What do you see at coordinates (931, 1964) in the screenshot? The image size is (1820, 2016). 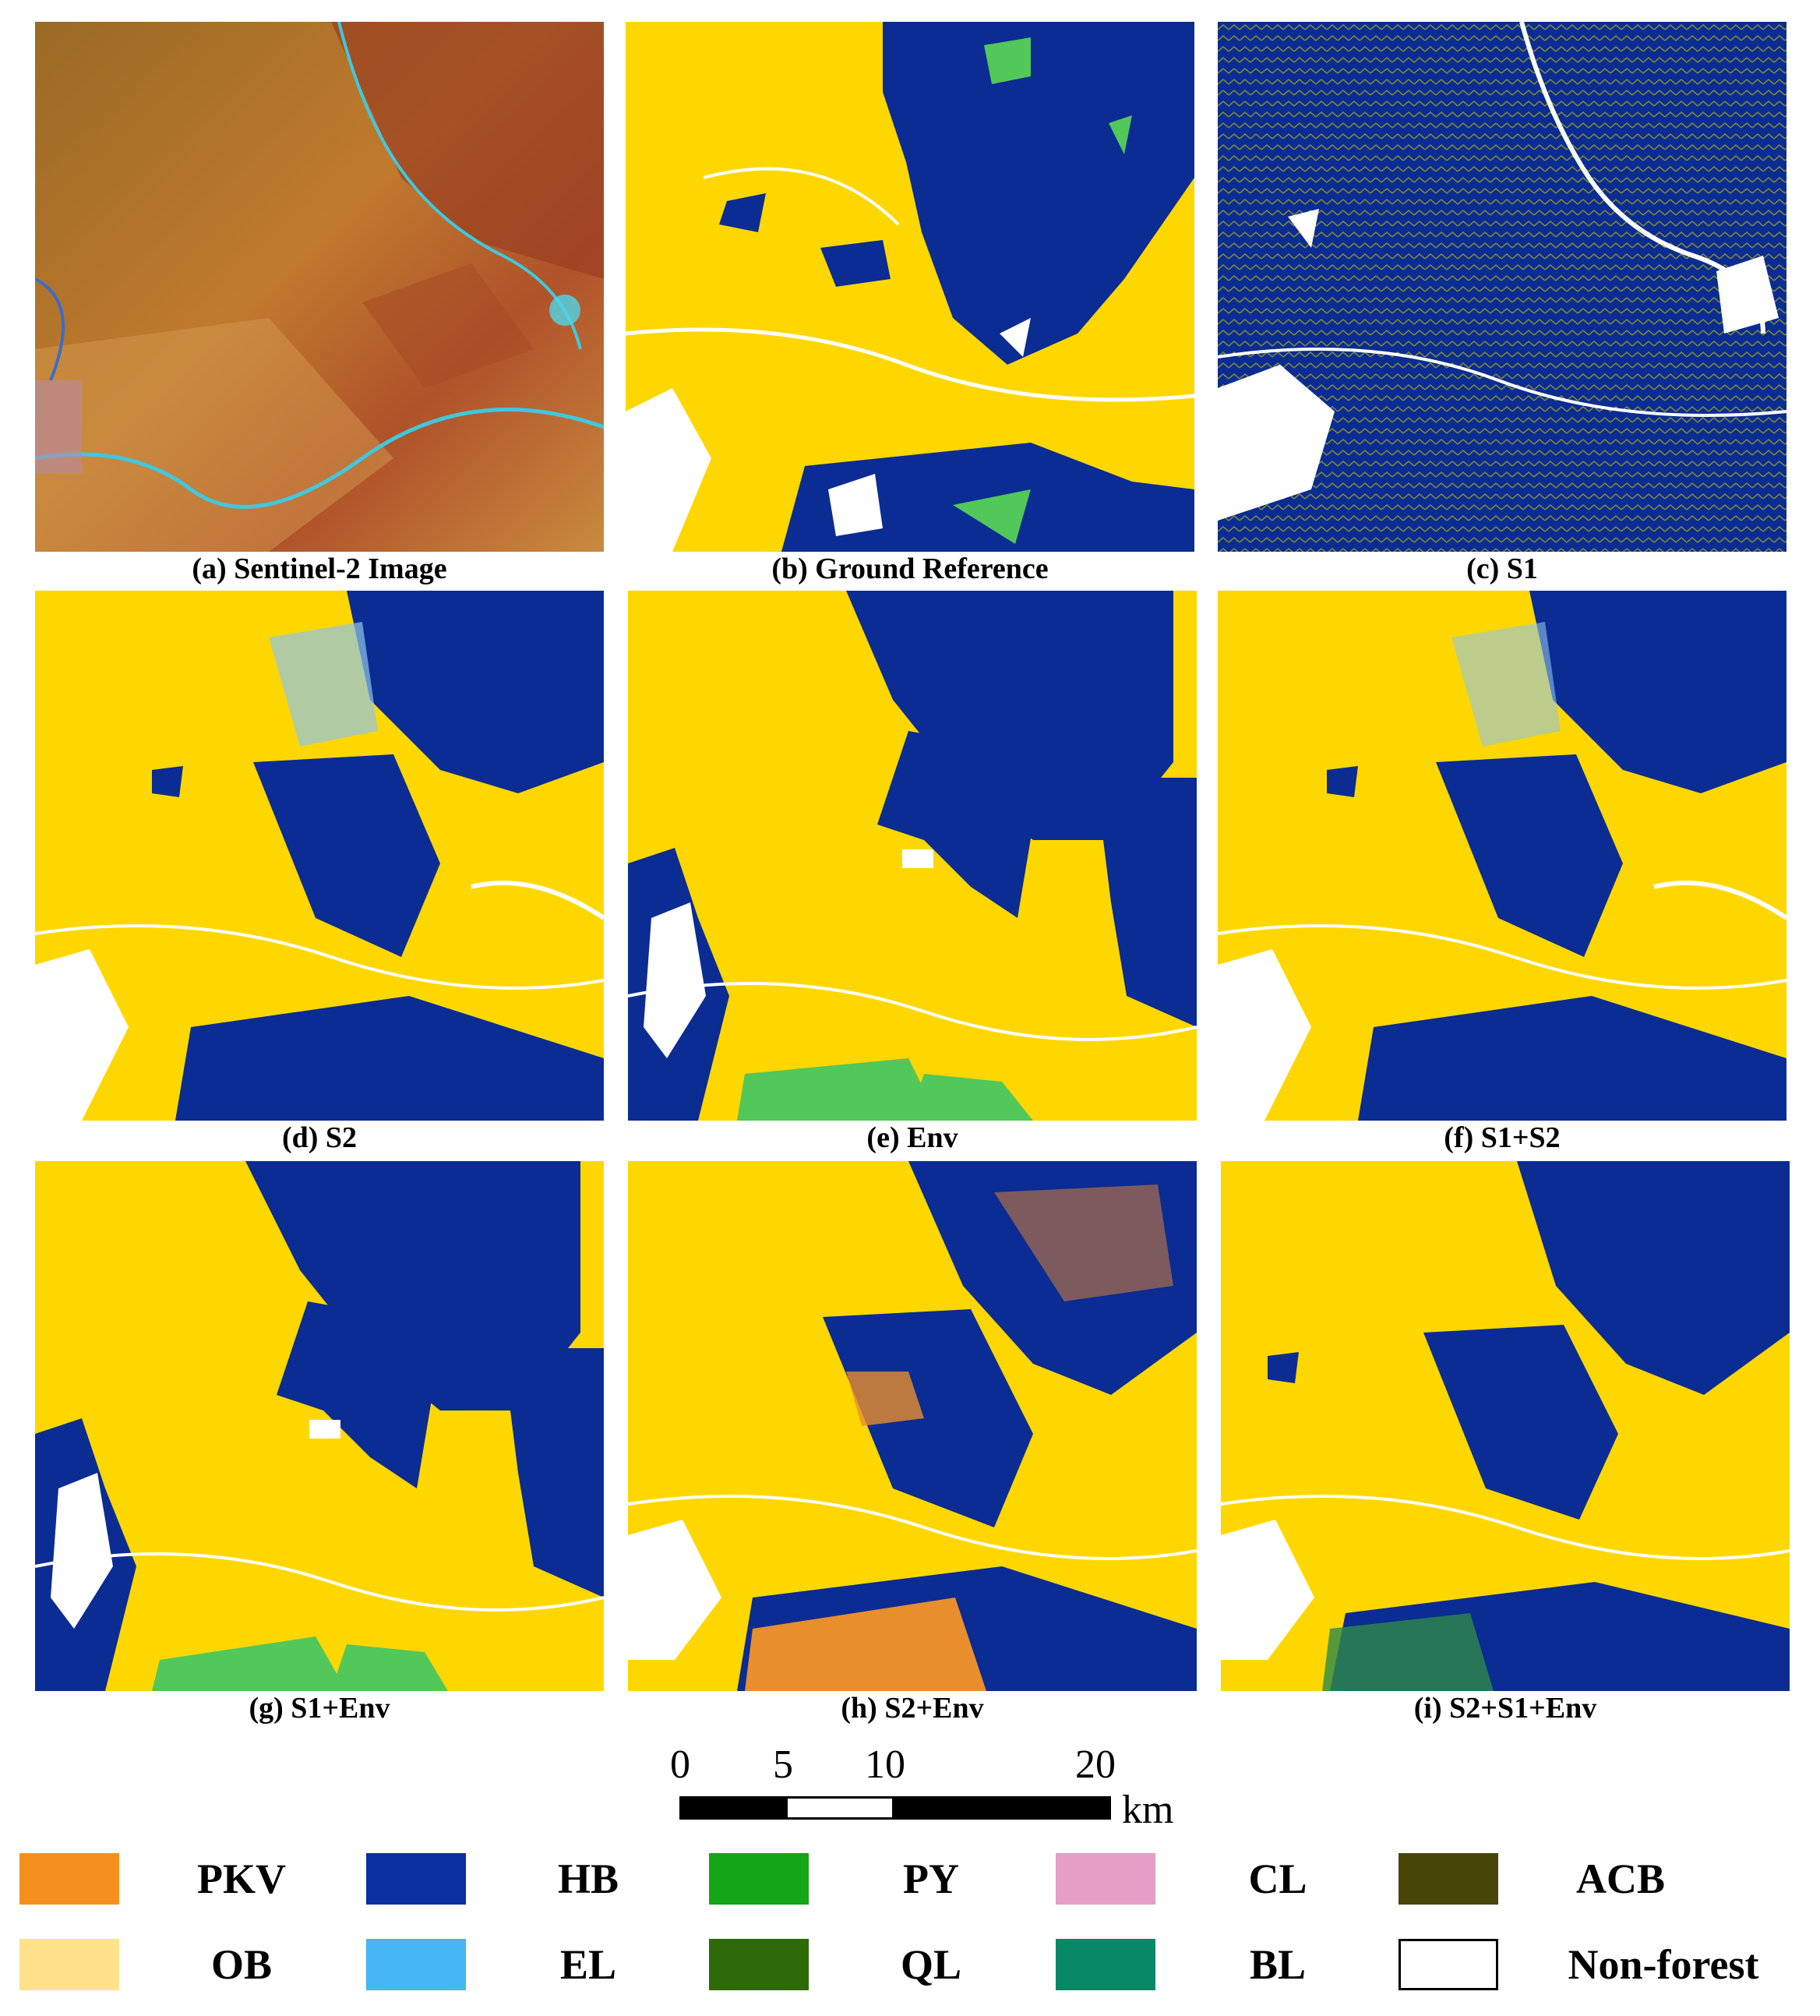 I see `legend-label: QL` at bounding box center [931, 1964].